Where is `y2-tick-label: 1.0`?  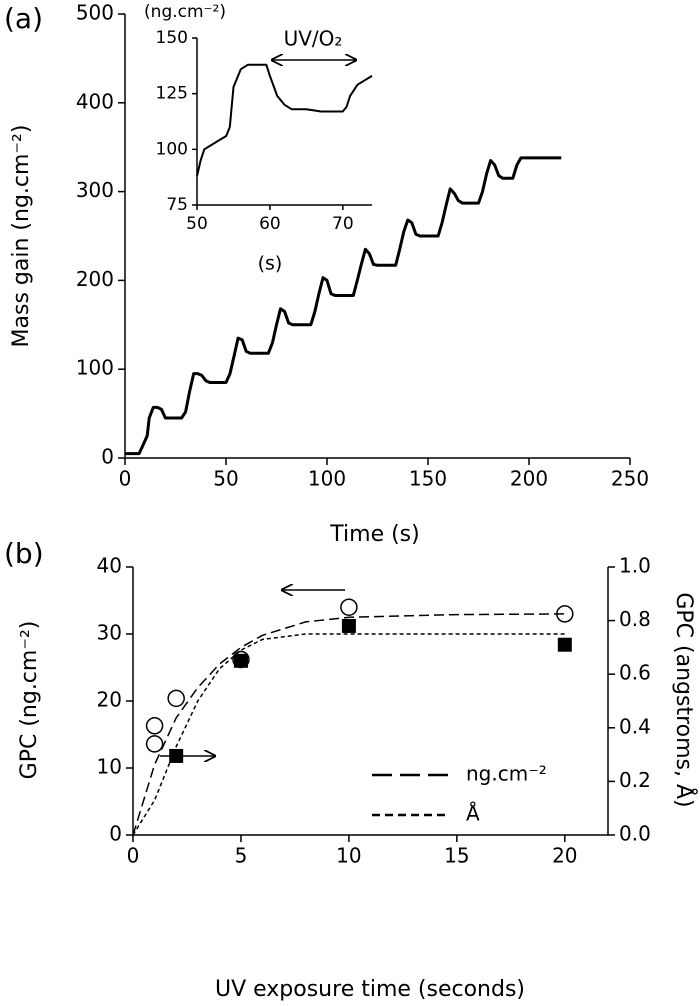
y2-tick-label: 1.0 is located at coordinates (635, 566).